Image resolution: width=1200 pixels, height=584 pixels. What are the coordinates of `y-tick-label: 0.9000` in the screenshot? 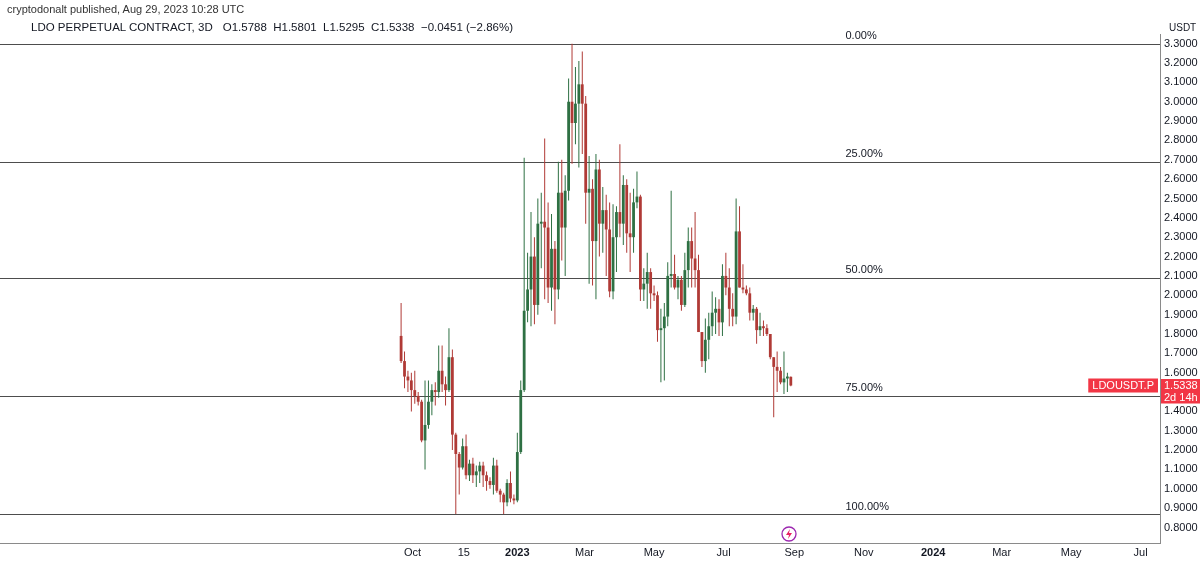 It's located at (1181, 507).